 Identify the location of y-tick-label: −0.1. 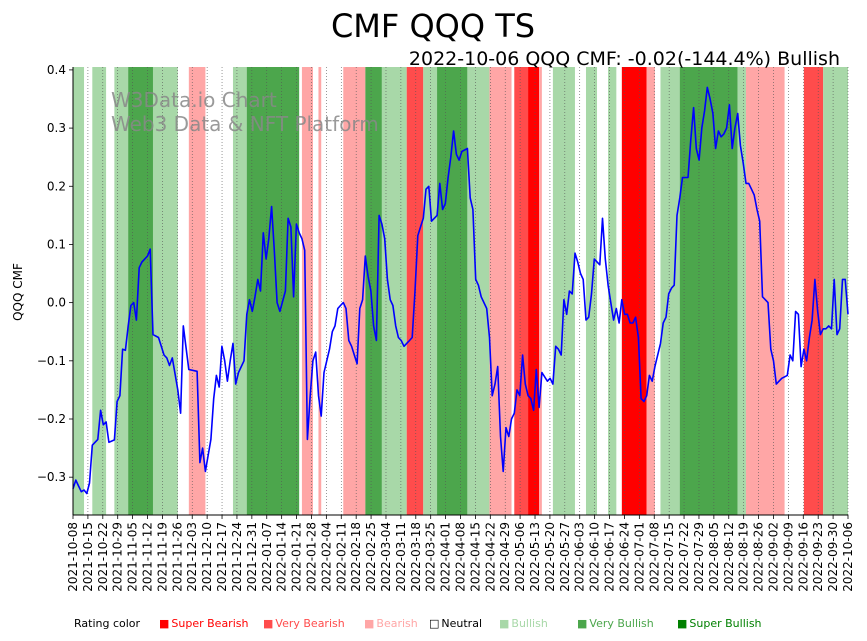
(51, 361).